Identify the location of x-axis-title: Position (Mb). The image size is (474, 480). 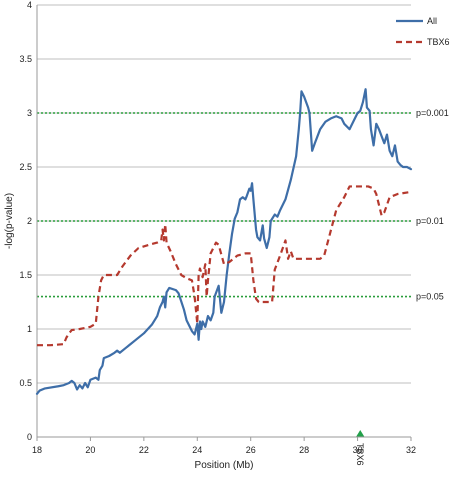
(224, 465).